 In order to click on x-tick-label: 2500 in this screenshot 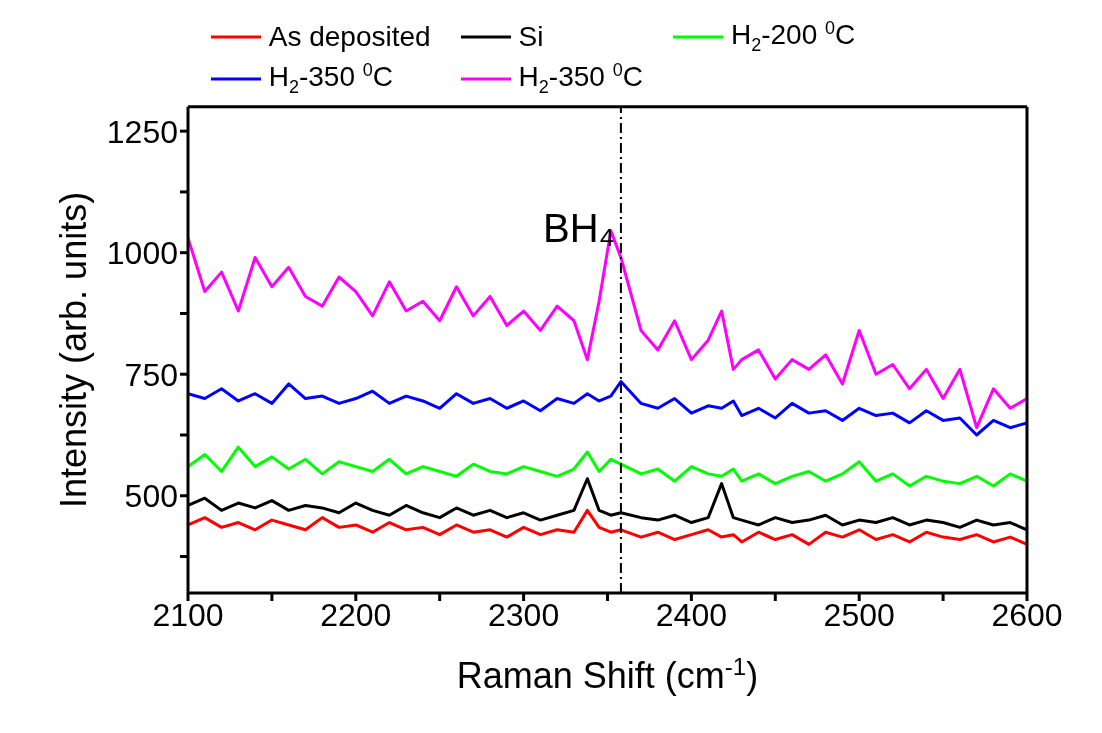, I will do `click(859, 614)`.